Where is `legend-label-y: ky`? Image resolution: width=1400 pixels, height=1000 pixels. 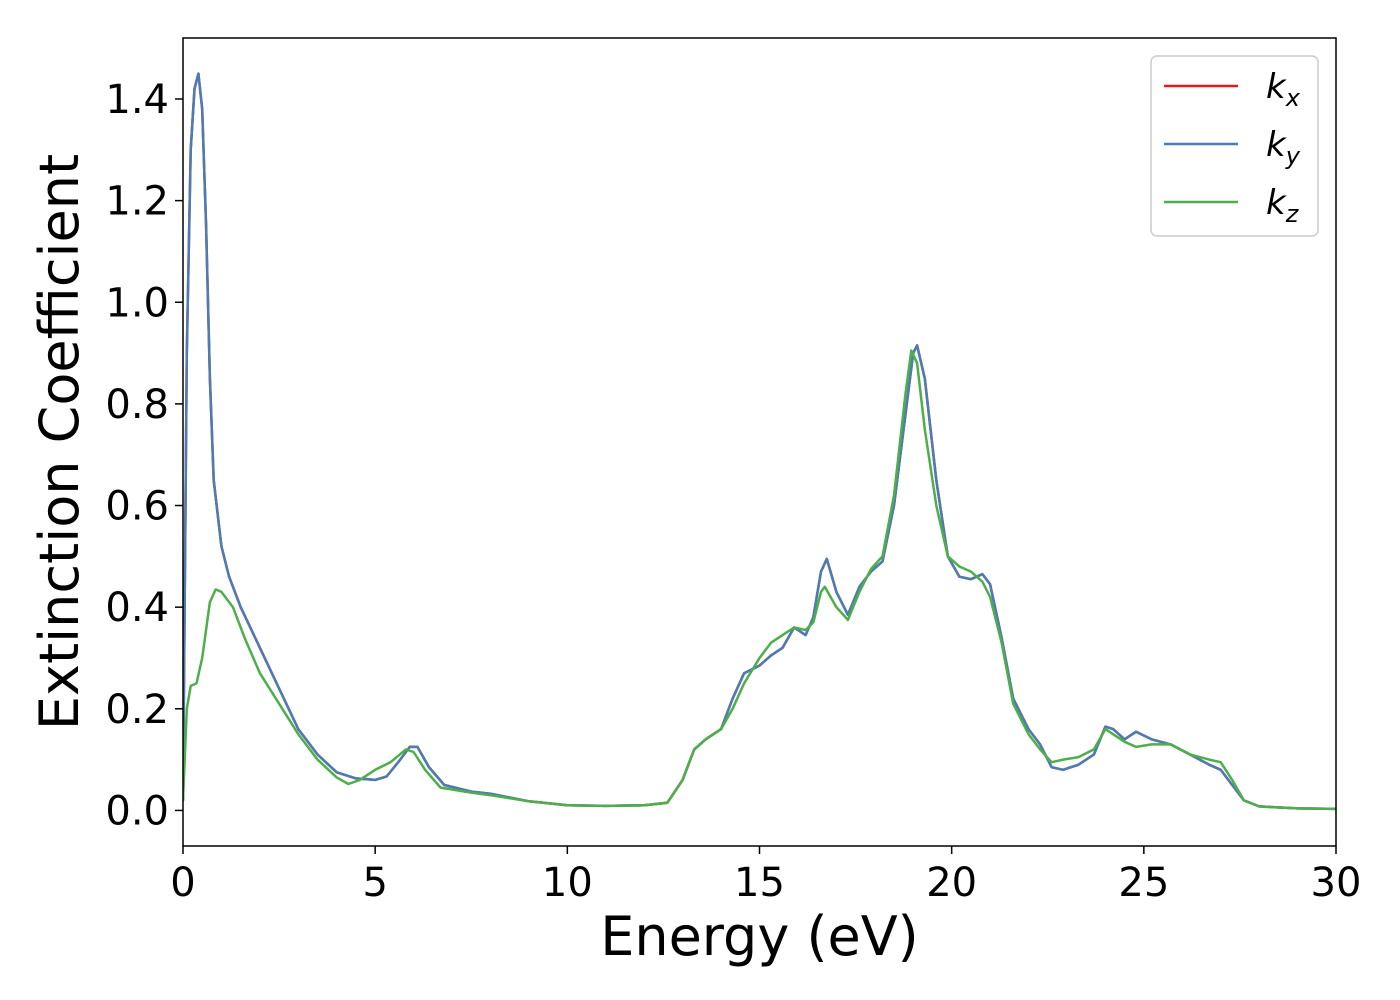 legend-label-y: ky is located at coordinates (1283, 147).